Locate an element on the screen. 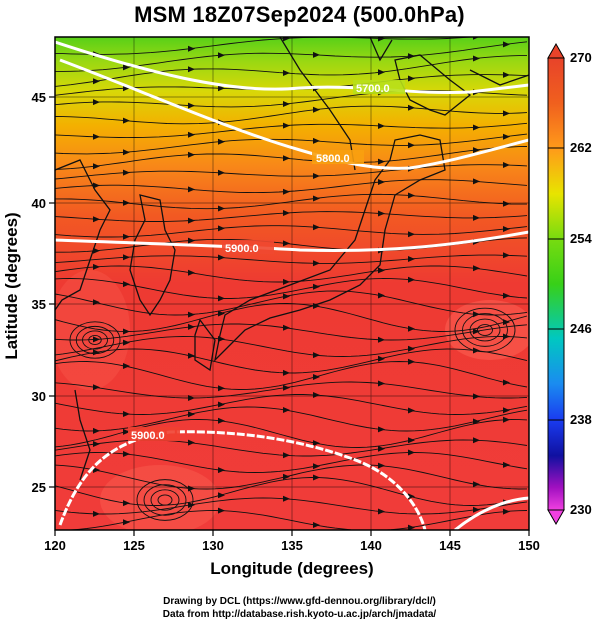 The width and height of the screenshot is (599, 625). contour-label-5900-north: 5900.0 is located at coordinates (242, 249).